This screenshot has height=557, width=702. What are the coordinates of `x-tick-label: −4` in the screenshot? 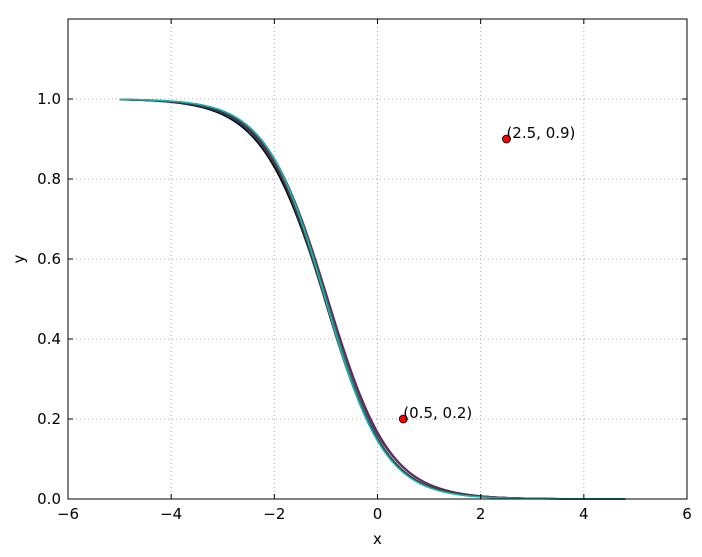 It's located at (171, 514).